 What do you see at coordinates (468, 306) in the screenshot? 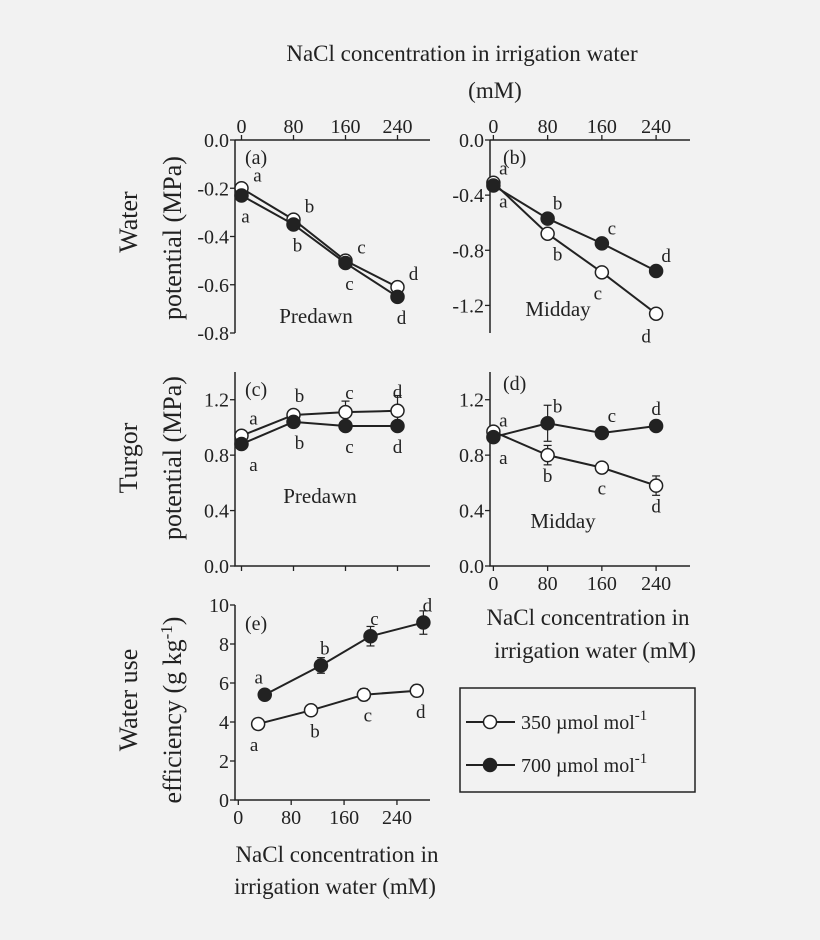
I see `panel-b-ytick-label: -1.2` at bounding box center [468, 306].